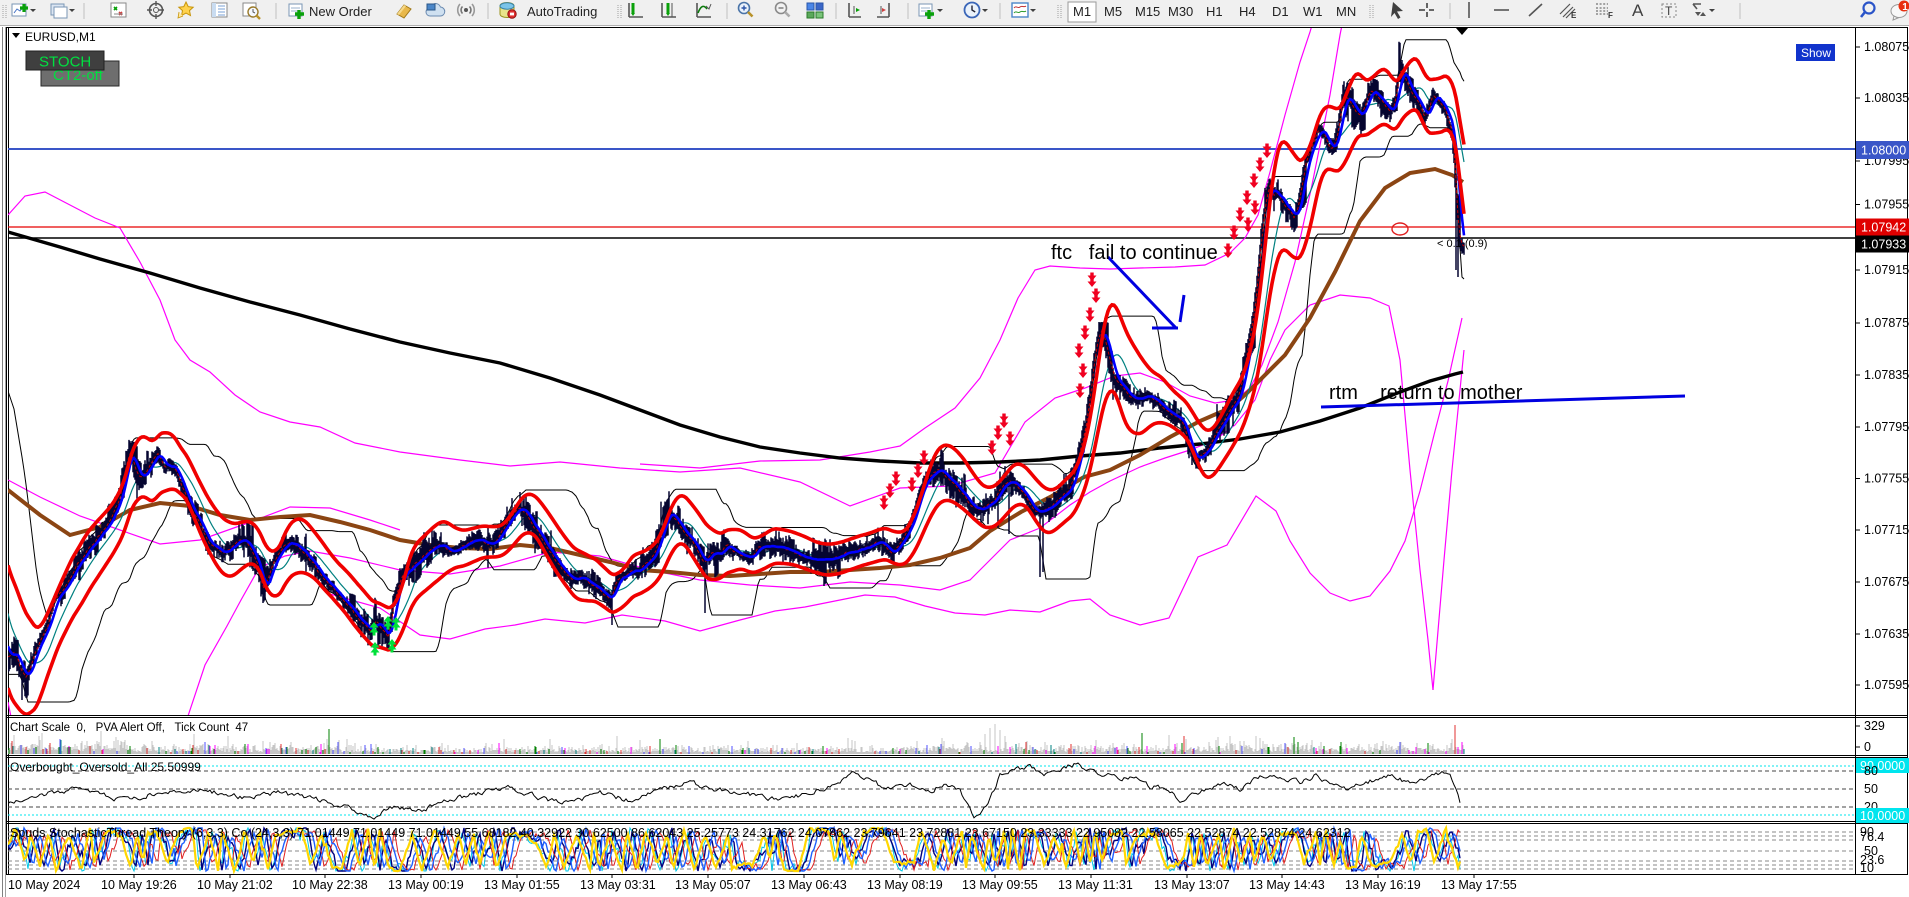 The image size is (1909, 897). What do you see at coordinates (1426, 393) in the screenshot?
I see `svg-text: rtm return to mother` at bounding box center [1426, 393].